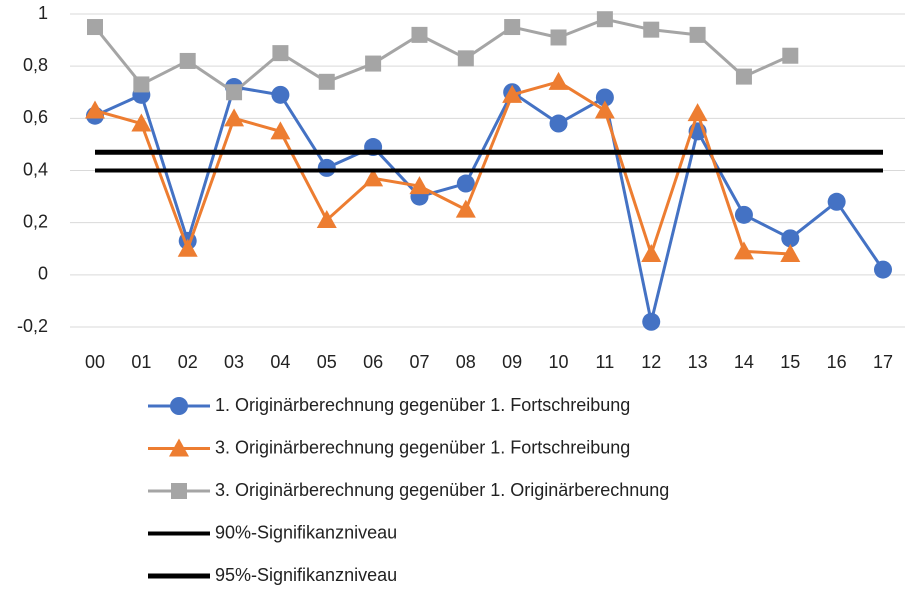 This screenshot has height=592, width=907. Describe the element at coordinates (883, 362) in the screenshot. I see `x-tick-label: 17` at that location.